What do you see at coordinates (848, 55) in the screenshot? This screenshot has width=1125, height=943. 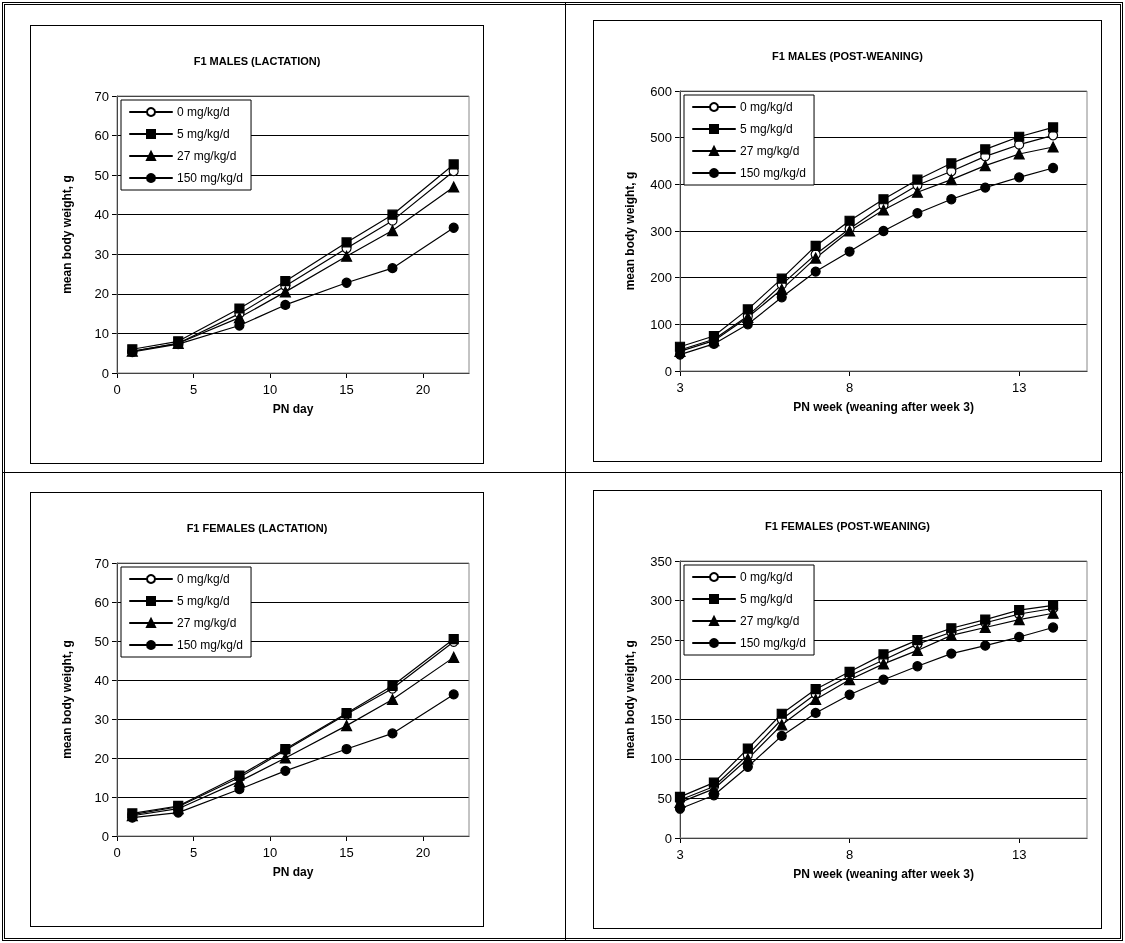 I see `chart-title: F1 MALES (POST-WEANING)` at bounding box center [848, 55].